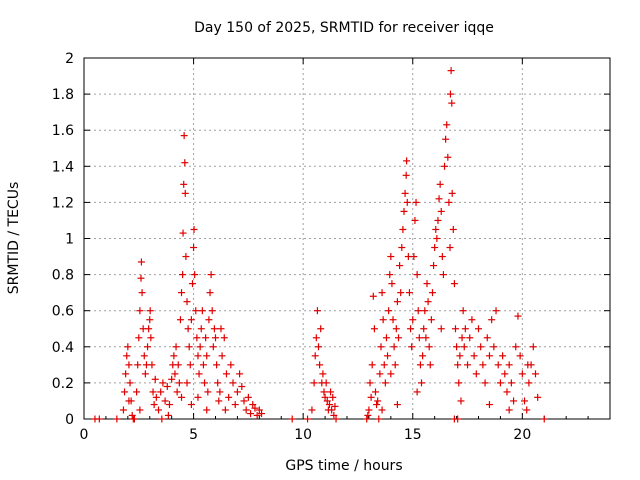 The image size is (640, 480). I want to click on y-tick-label: 0.8, so click(63, 276).